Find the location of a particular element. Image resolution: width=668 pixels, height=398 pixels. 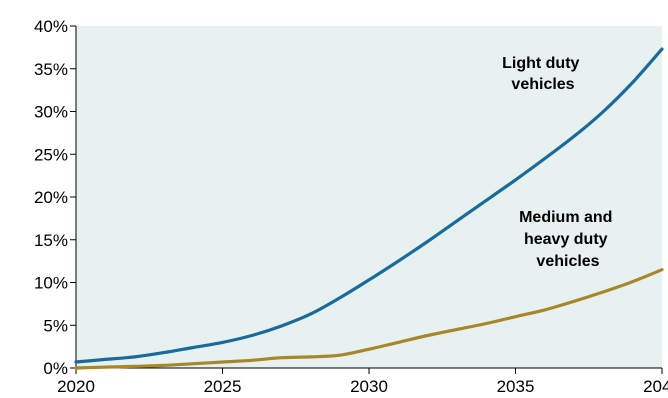

y-axis: 0% 5% 10% 15% 20% 25% 30% 35% 40% is located at coordinates (55, 197).